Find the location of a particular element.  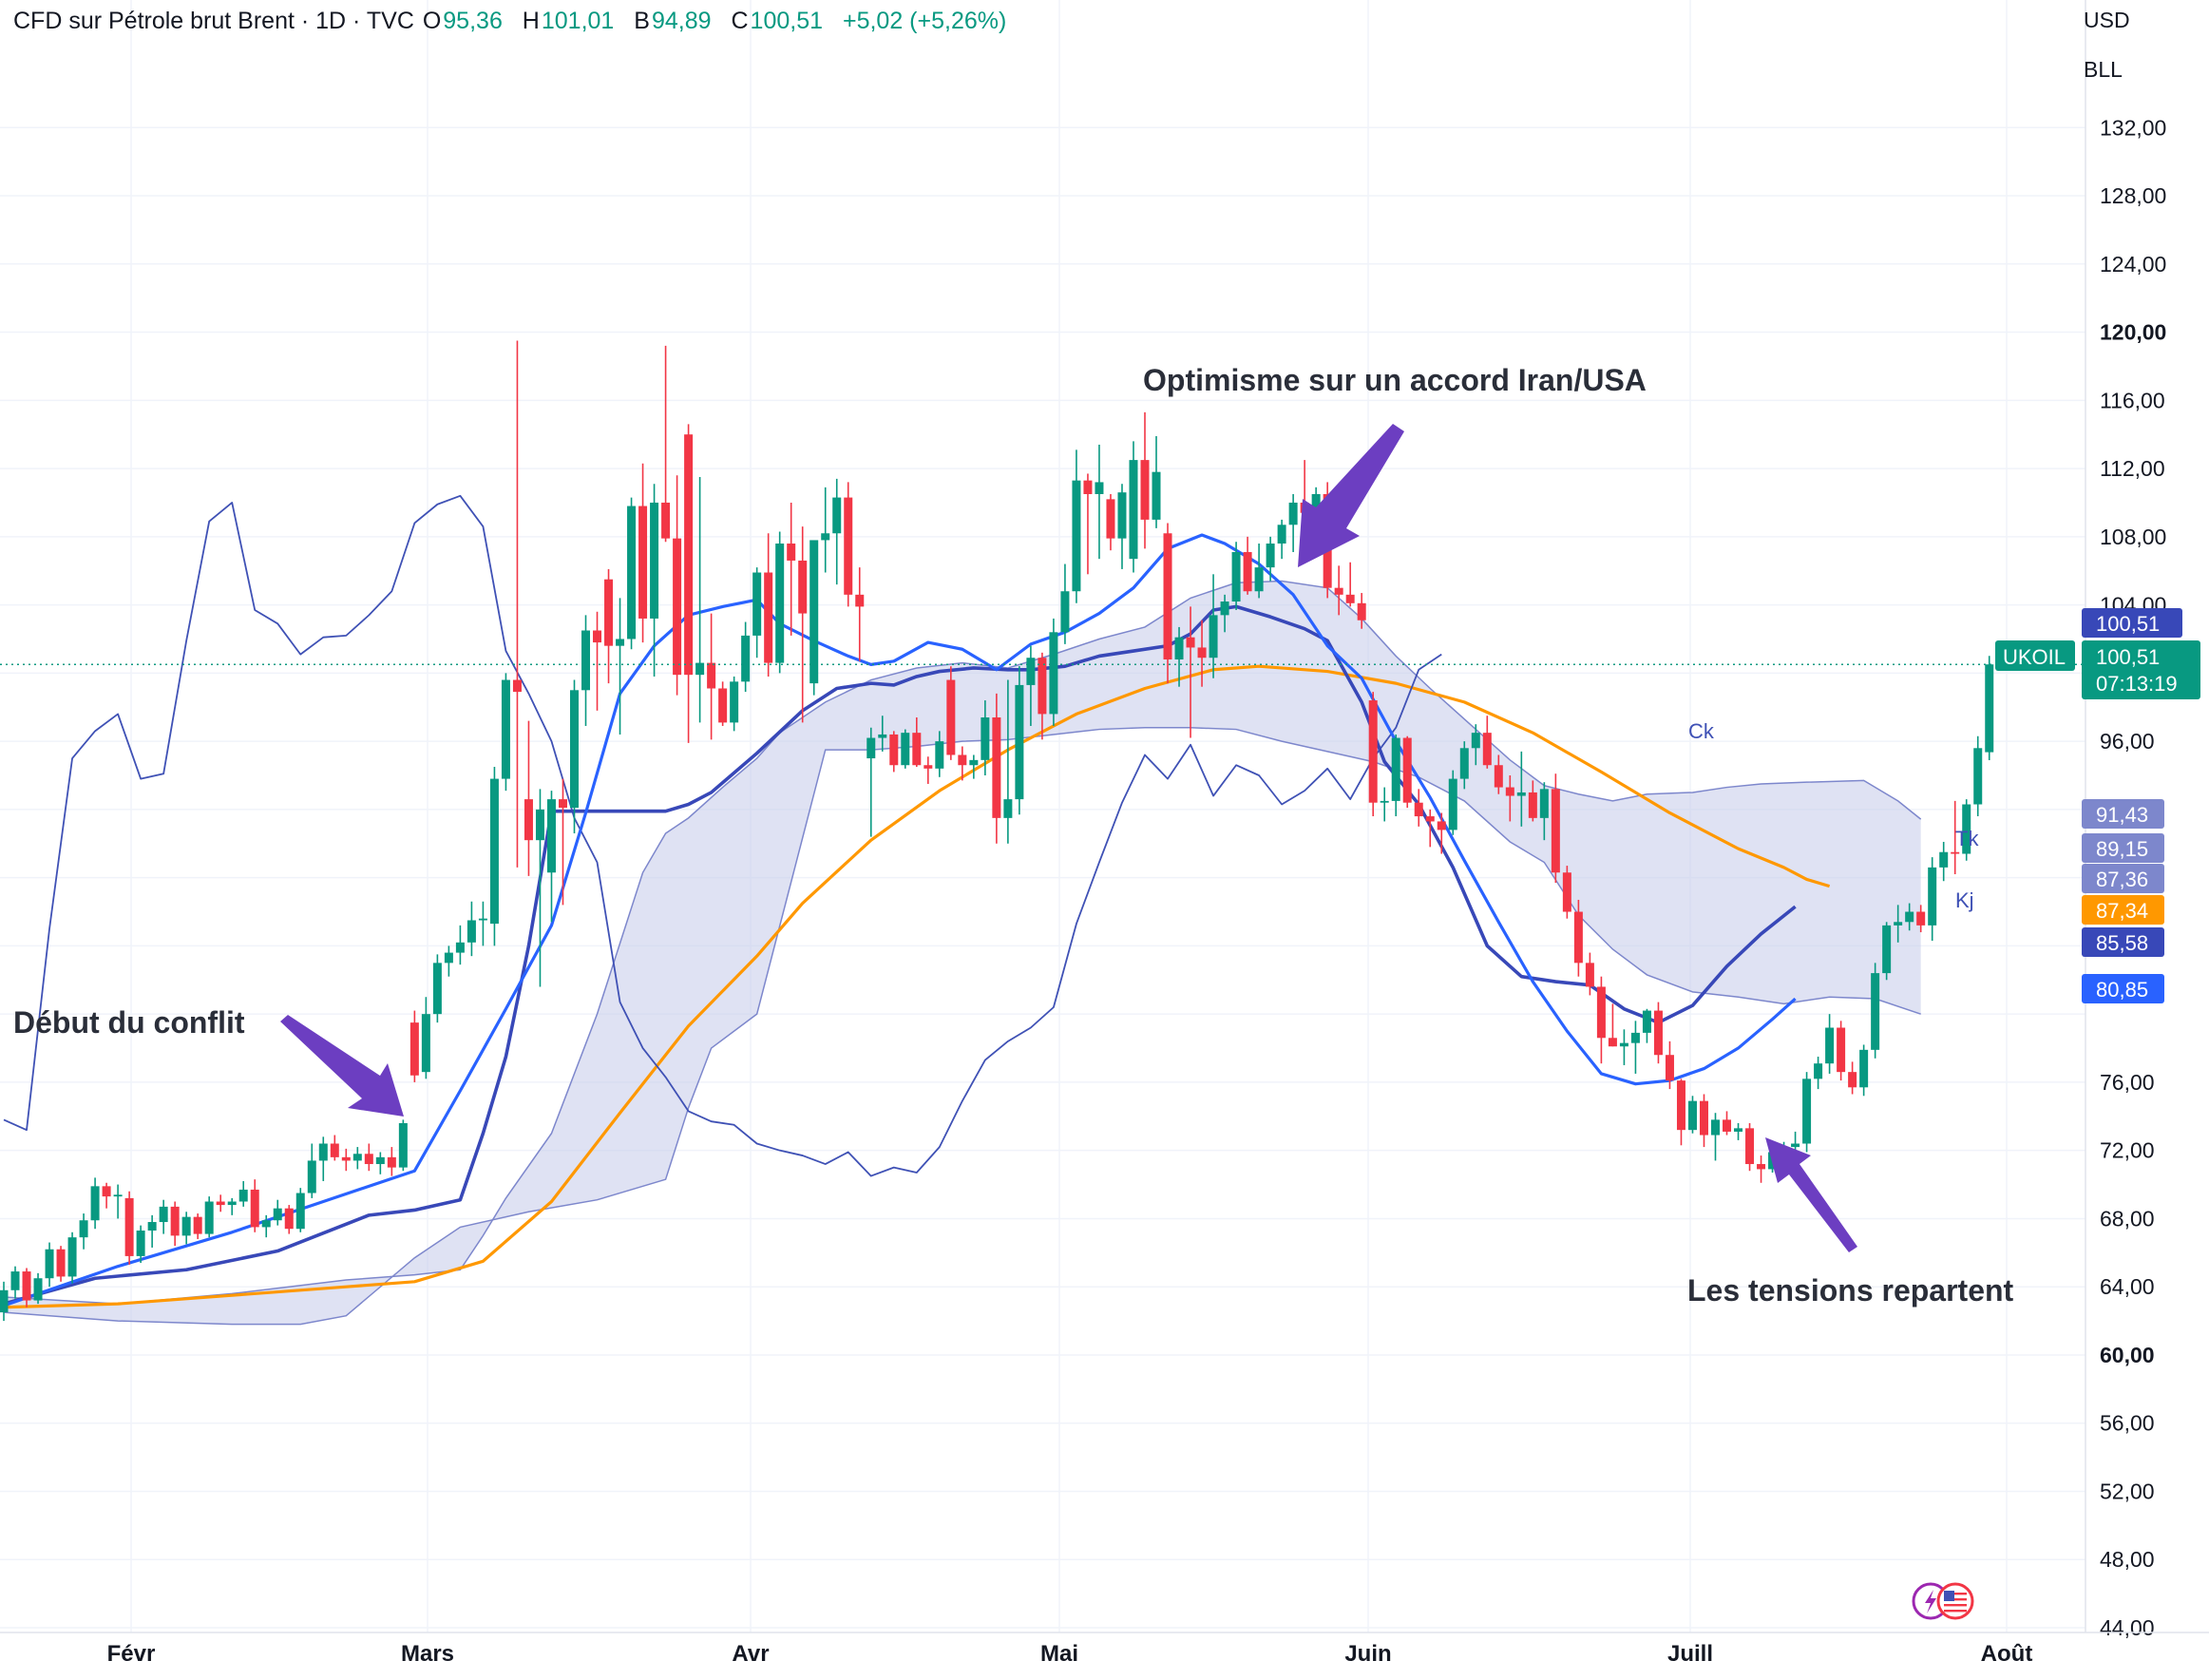

last-price-top-text: 100,51 is located at coordinates (2128, 624).